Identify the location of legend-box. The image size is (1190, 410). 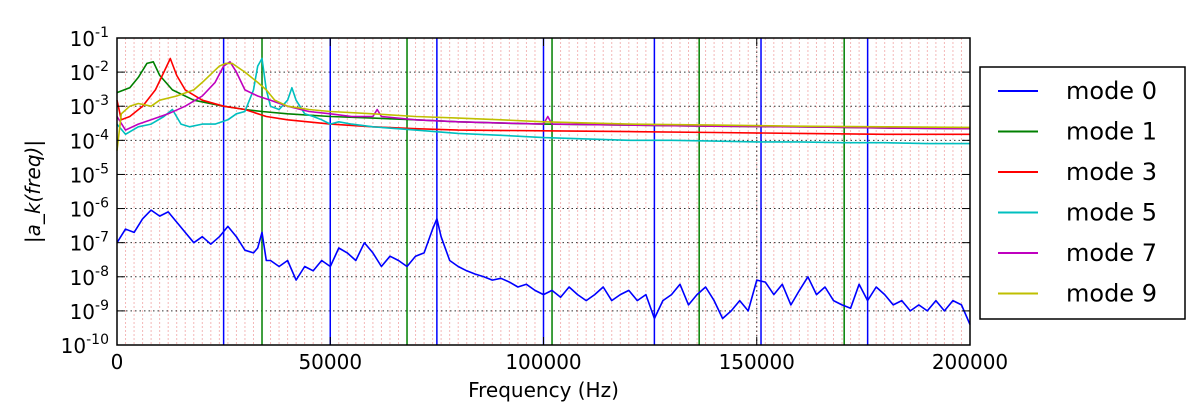
(1082, 193).